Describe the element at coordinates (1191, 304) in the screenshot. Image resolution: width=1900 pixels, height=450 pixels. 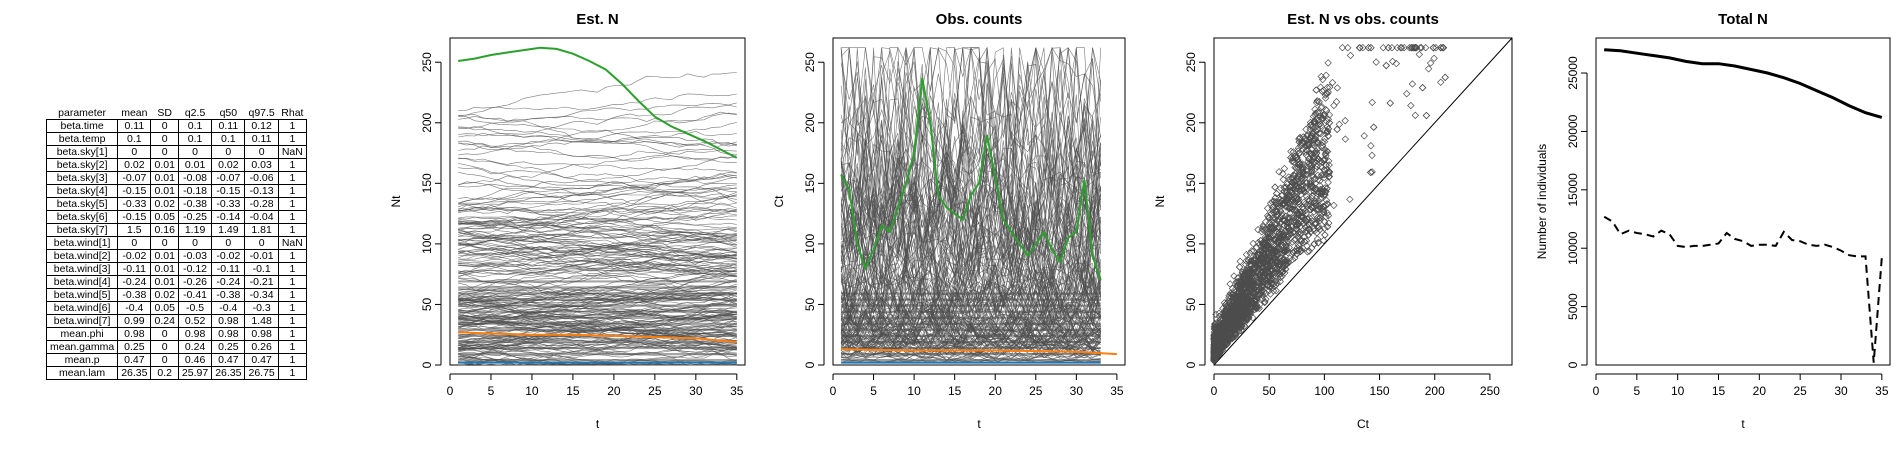
I see `y-tick-label: 50` at that location.